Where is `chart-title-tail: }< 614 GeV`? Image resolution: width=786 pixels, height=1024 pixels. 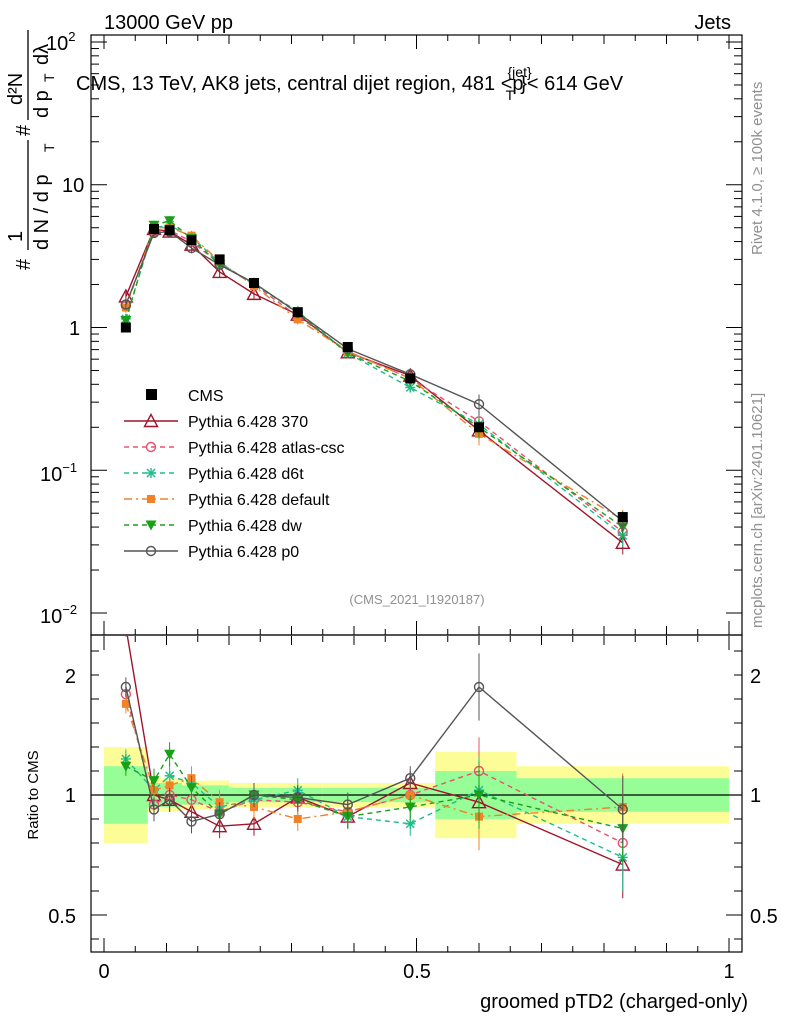
chart-title-tail: }< 614 GeV is located at coordinates (572, 84).